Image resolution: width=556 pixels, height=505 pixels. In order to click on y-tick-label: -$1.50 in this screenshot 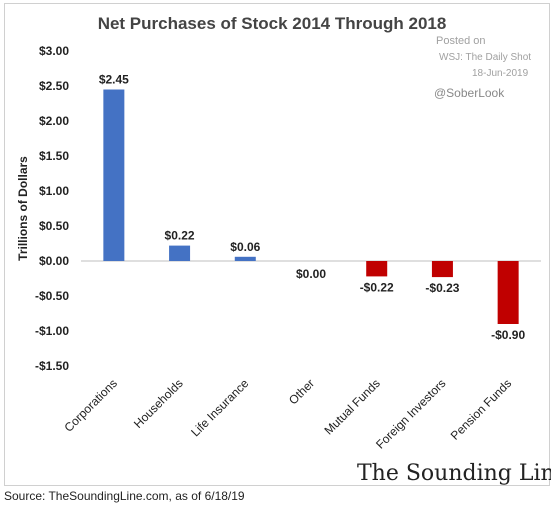, I will do `click(52, 366)`.